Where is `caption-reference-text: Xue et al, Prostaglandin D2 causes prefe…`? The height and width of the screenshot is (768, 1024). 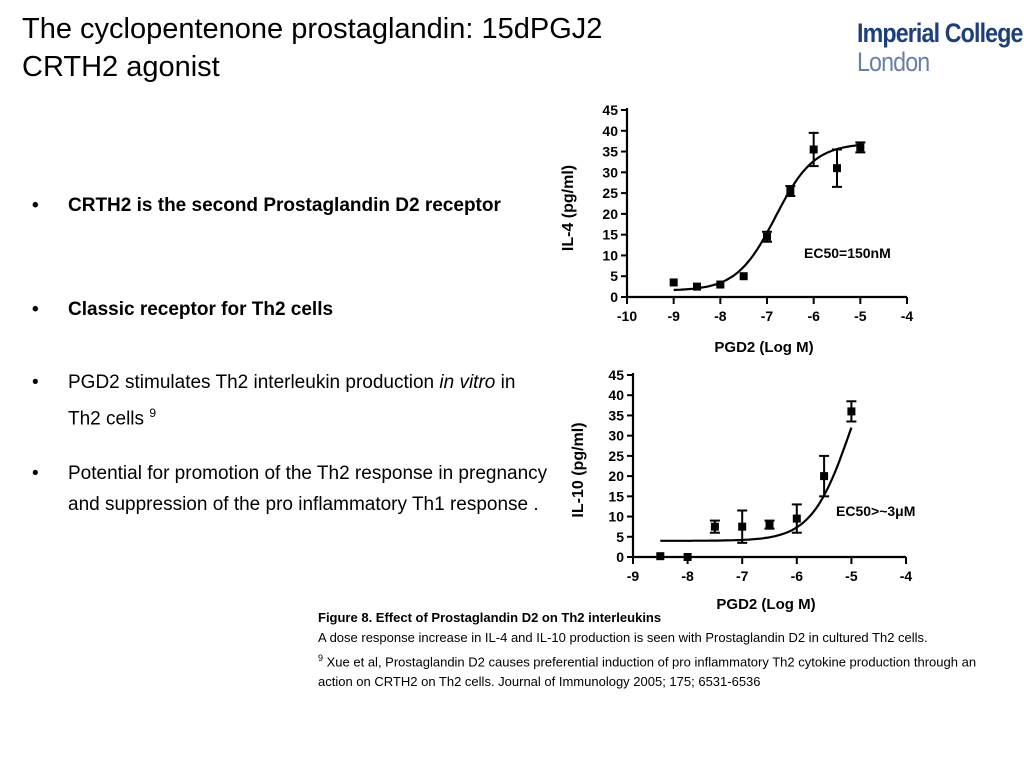 caption-reference-text: Xue et al, Prostaglandin D2 causes prefe… is located at coordinates (647, 672).